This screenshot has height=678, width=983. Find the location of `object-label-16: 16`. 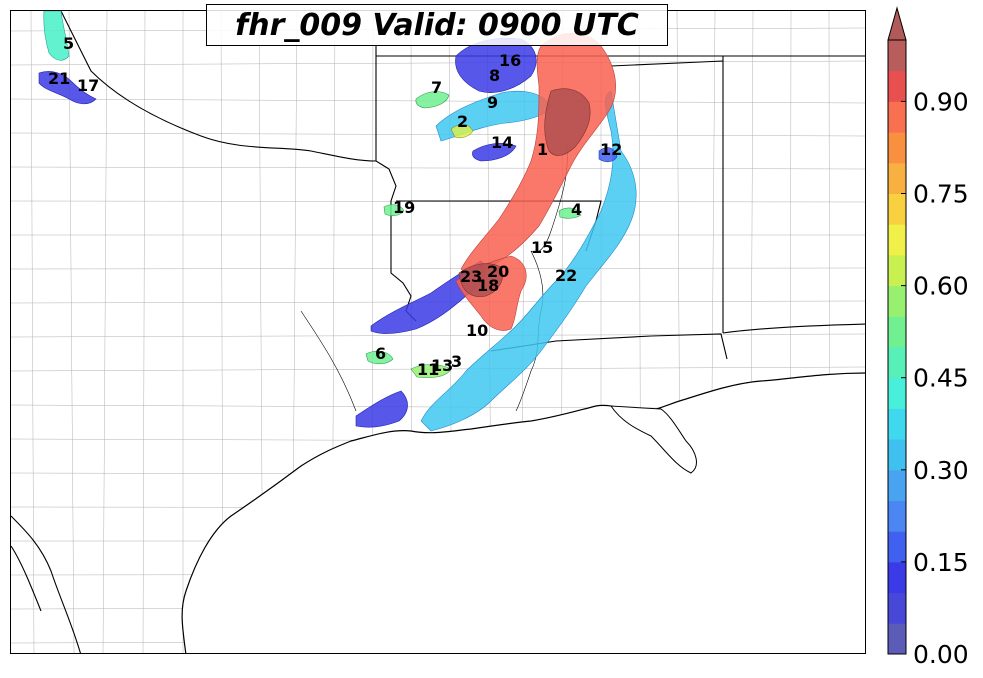

object-label-16: 16 is located at coordinates (510, 60).